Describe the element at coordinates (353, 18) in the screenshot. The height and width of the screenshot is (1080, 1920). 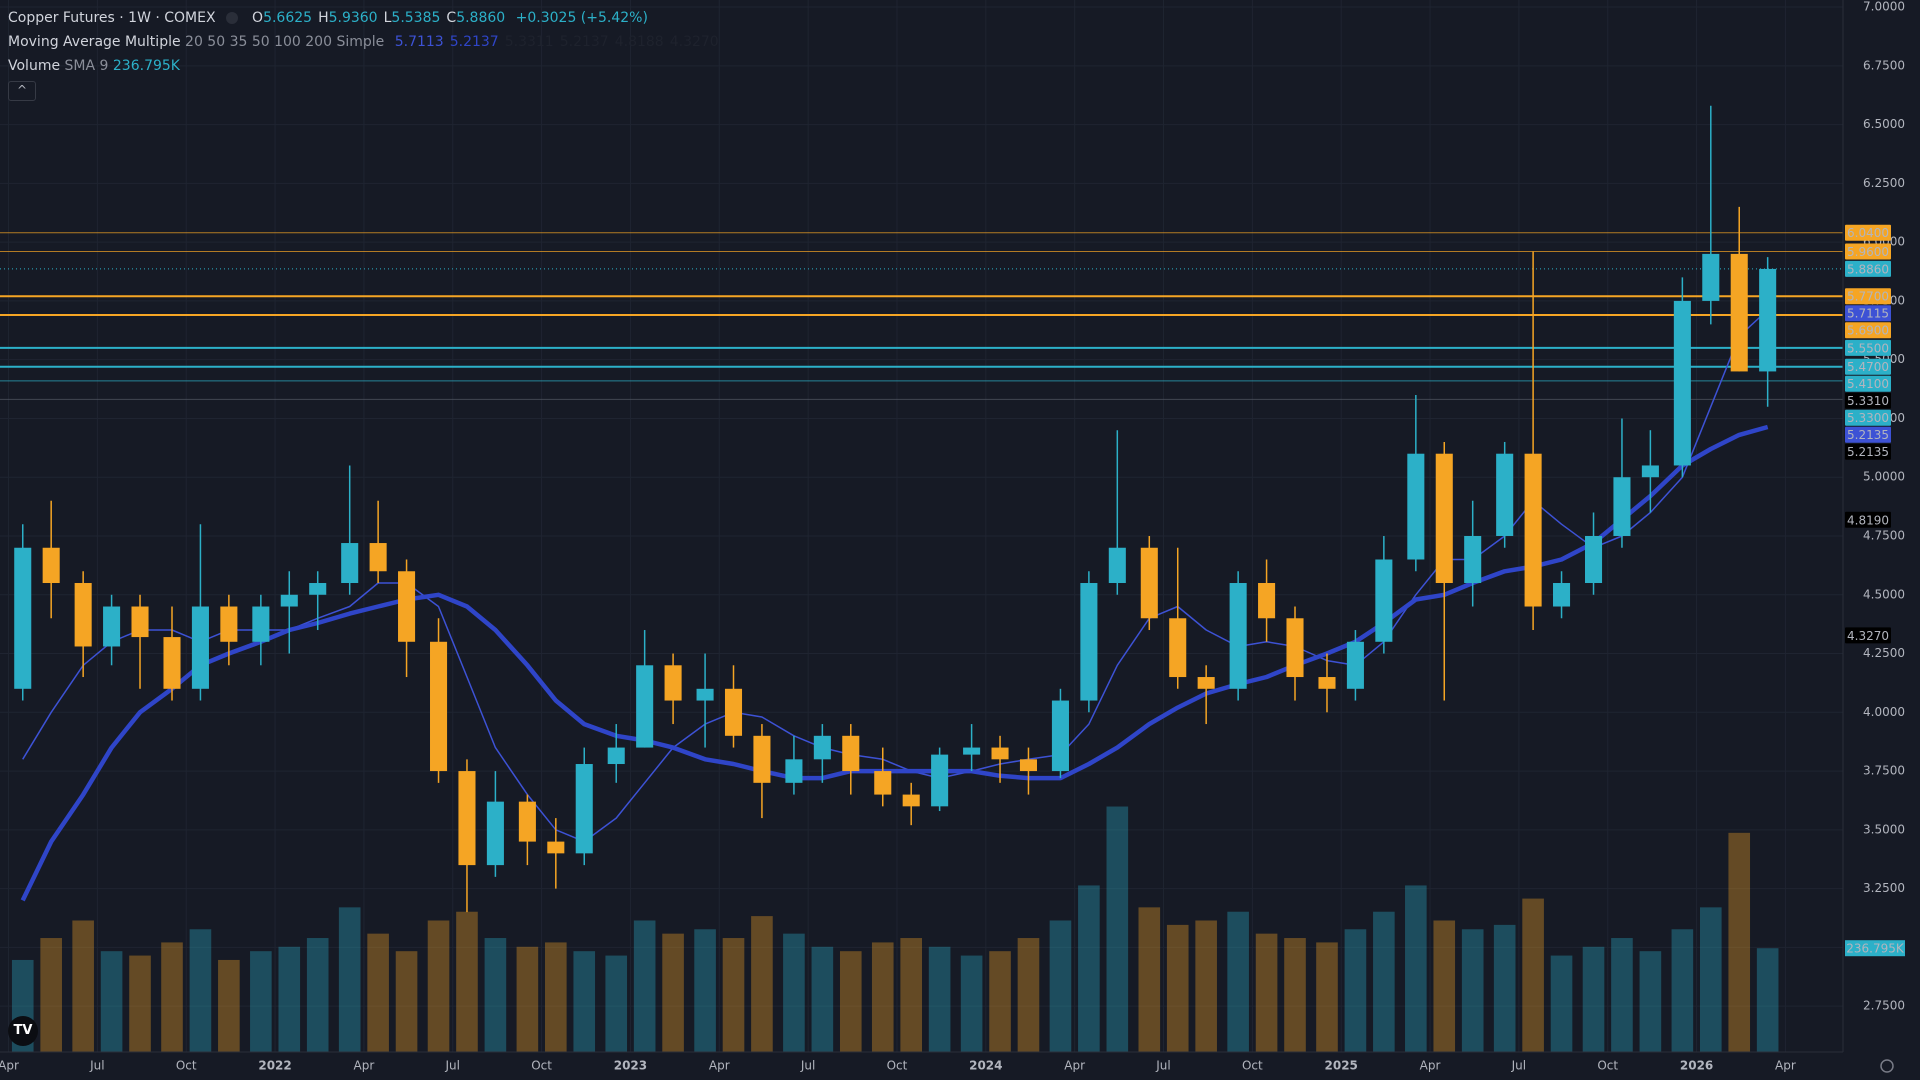
I see `ohlc-value: 5.9360` at that location.